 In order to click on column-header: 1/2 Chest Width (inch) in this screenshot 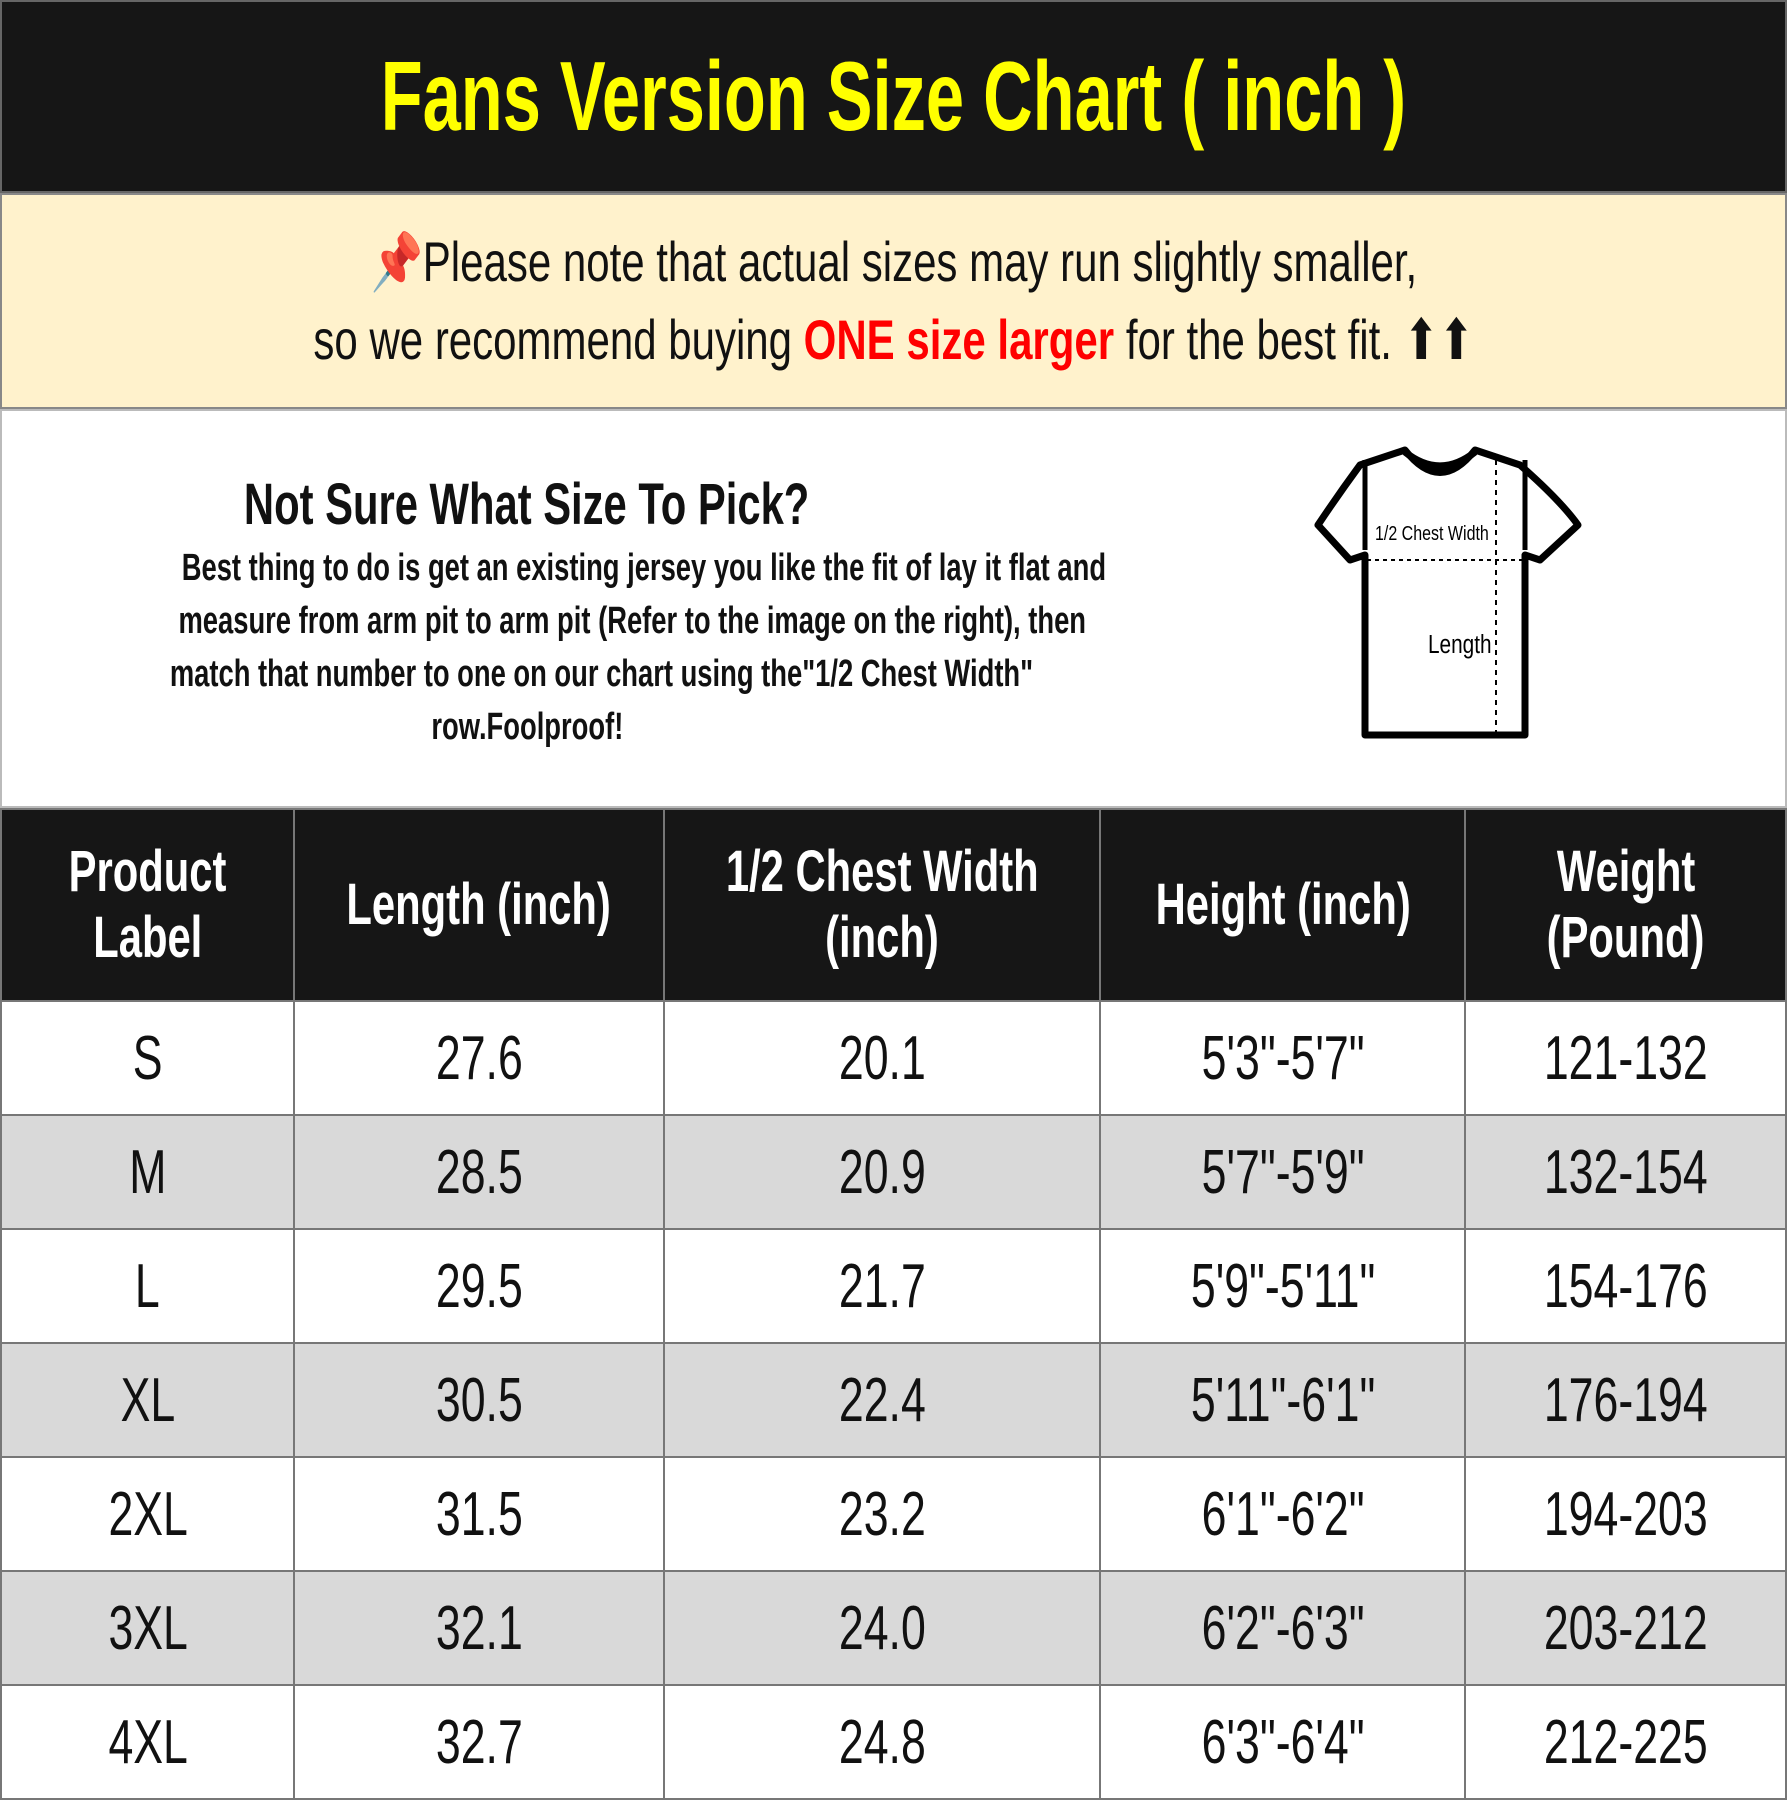, I will do `click(882, 905)`.